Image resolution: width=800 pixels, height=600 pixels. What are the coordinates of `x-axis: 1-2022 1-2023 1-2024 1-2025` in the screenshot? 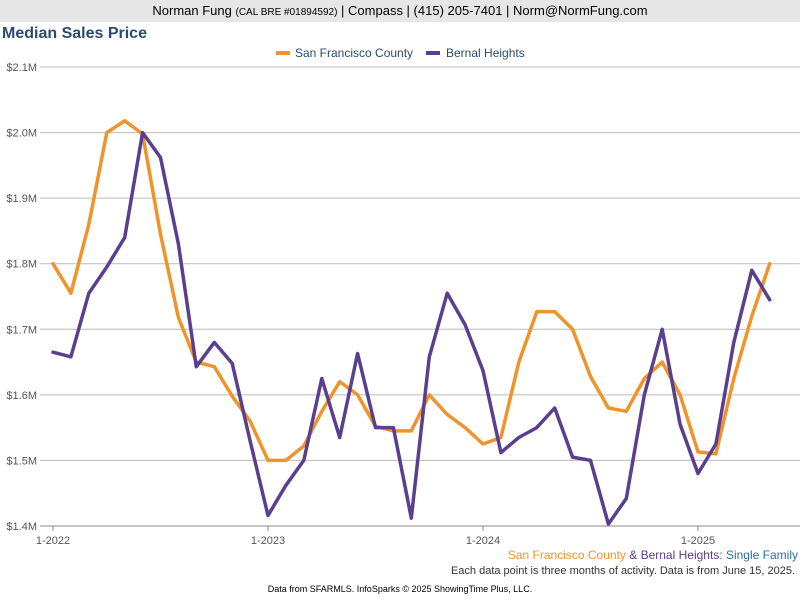 It's located at (375, 536).